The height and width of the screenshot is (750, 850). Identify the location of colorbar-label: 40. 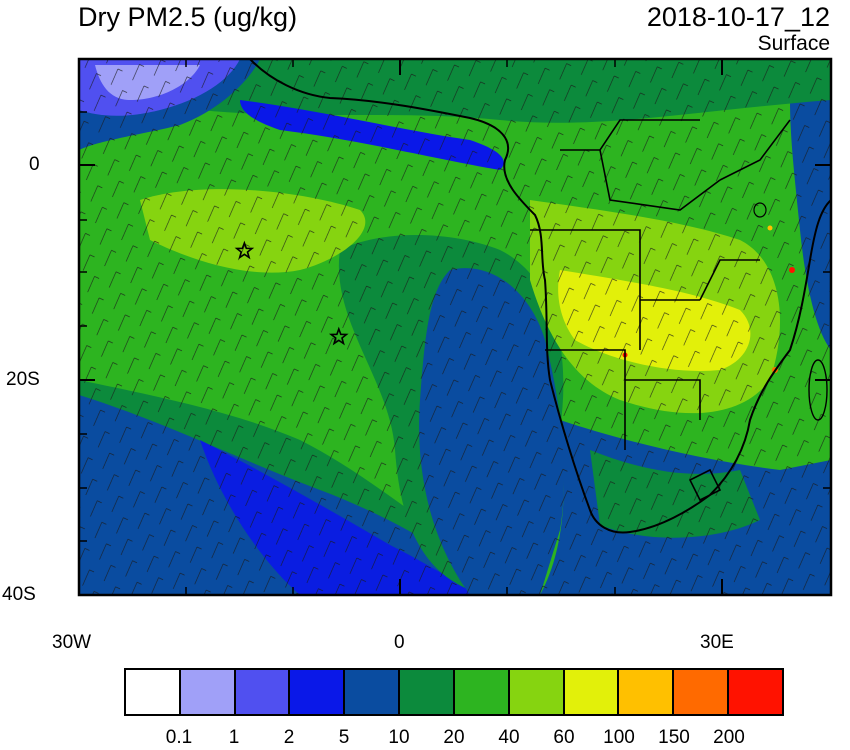
(509, 737).